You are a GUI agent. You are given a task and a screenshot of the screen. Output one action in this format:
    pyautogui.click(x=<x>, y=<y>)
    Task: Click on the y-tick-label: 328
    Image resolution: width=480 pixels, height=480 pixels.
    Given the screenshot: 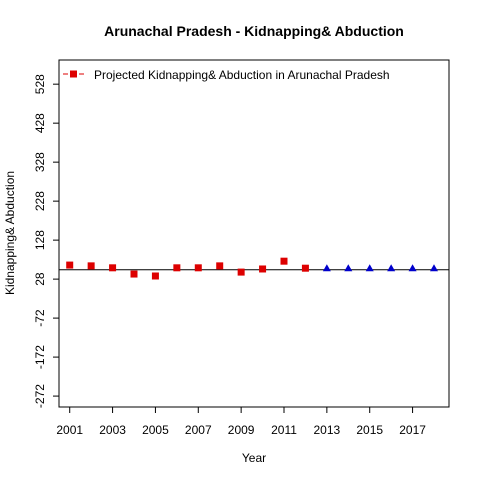 What is the action you would take?
    pyautogui.click(x=40, y=162)
    